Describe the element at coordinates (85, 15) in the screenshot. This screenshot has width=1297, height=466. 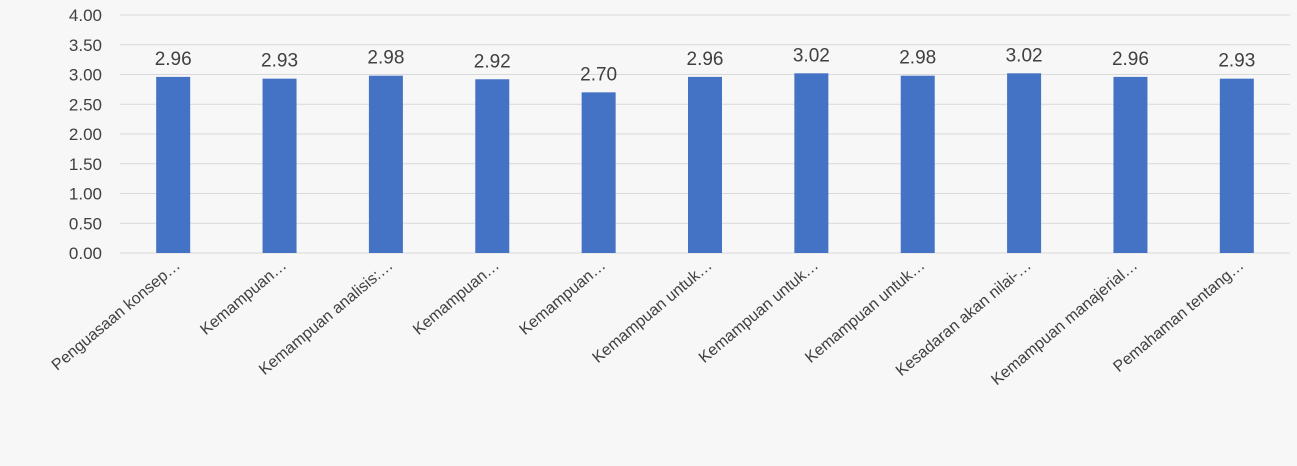
I see `y-tick-label: 4.00` at that location.